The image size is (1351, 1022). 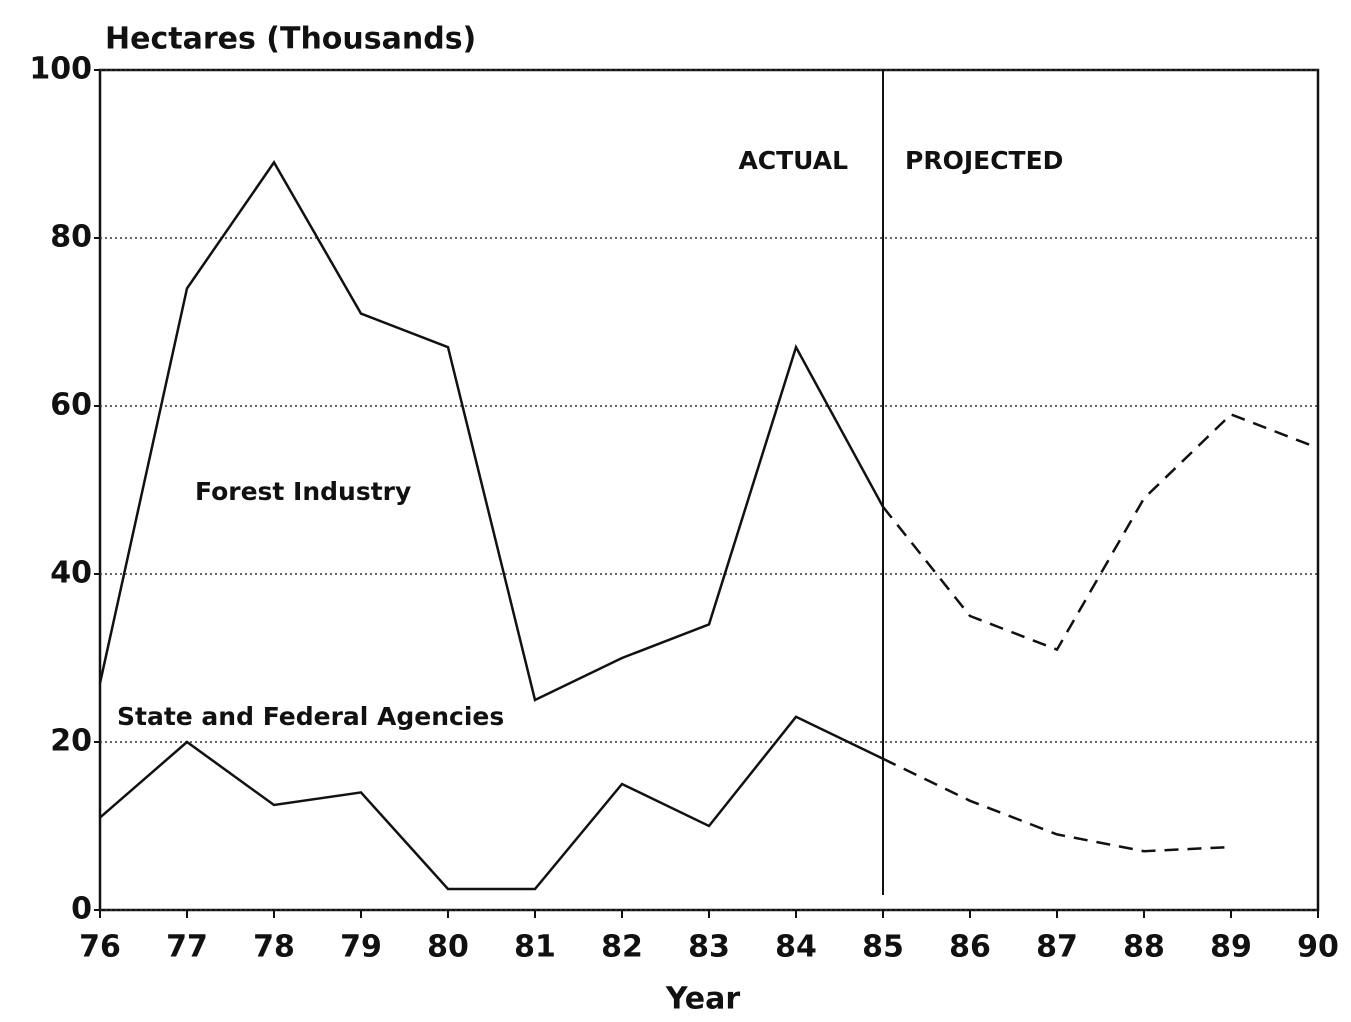 I want to click on x-axis-label: Year, so click(x=703, y=999).